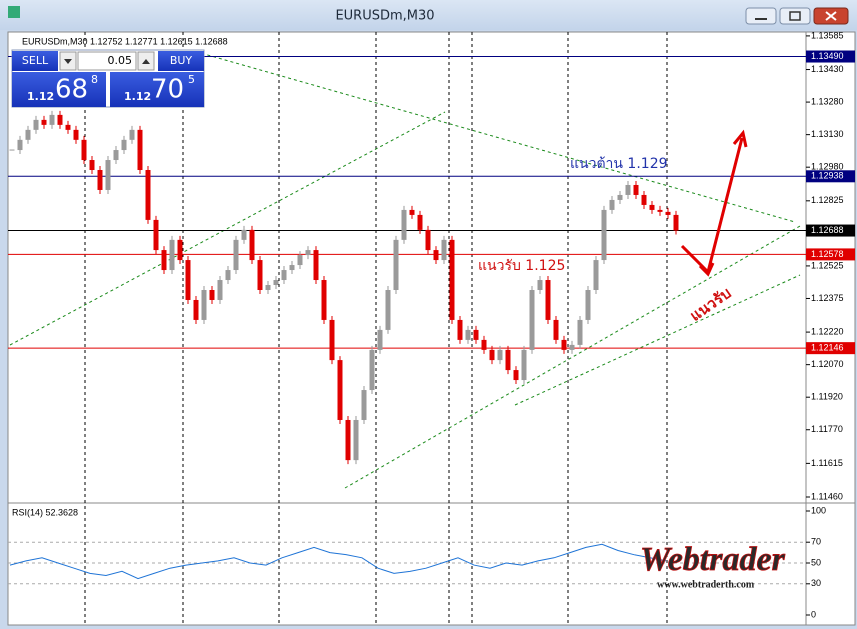 This screenshot has height=629, width=857. I want to click on y-tick-label: 1.12980, so click(827, 167).